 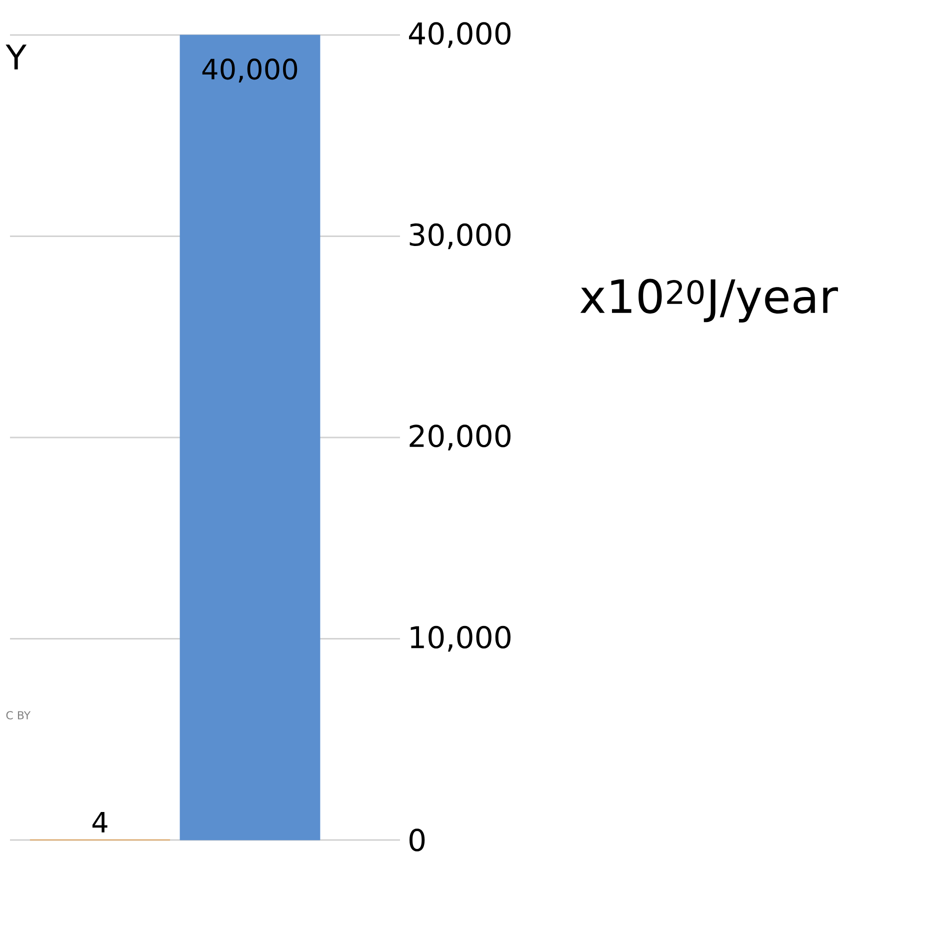 What do you see at coordinates (460, 639) in the screenshot?
I see `y-tick-label: 10,000` at bounding box center [460, 639].